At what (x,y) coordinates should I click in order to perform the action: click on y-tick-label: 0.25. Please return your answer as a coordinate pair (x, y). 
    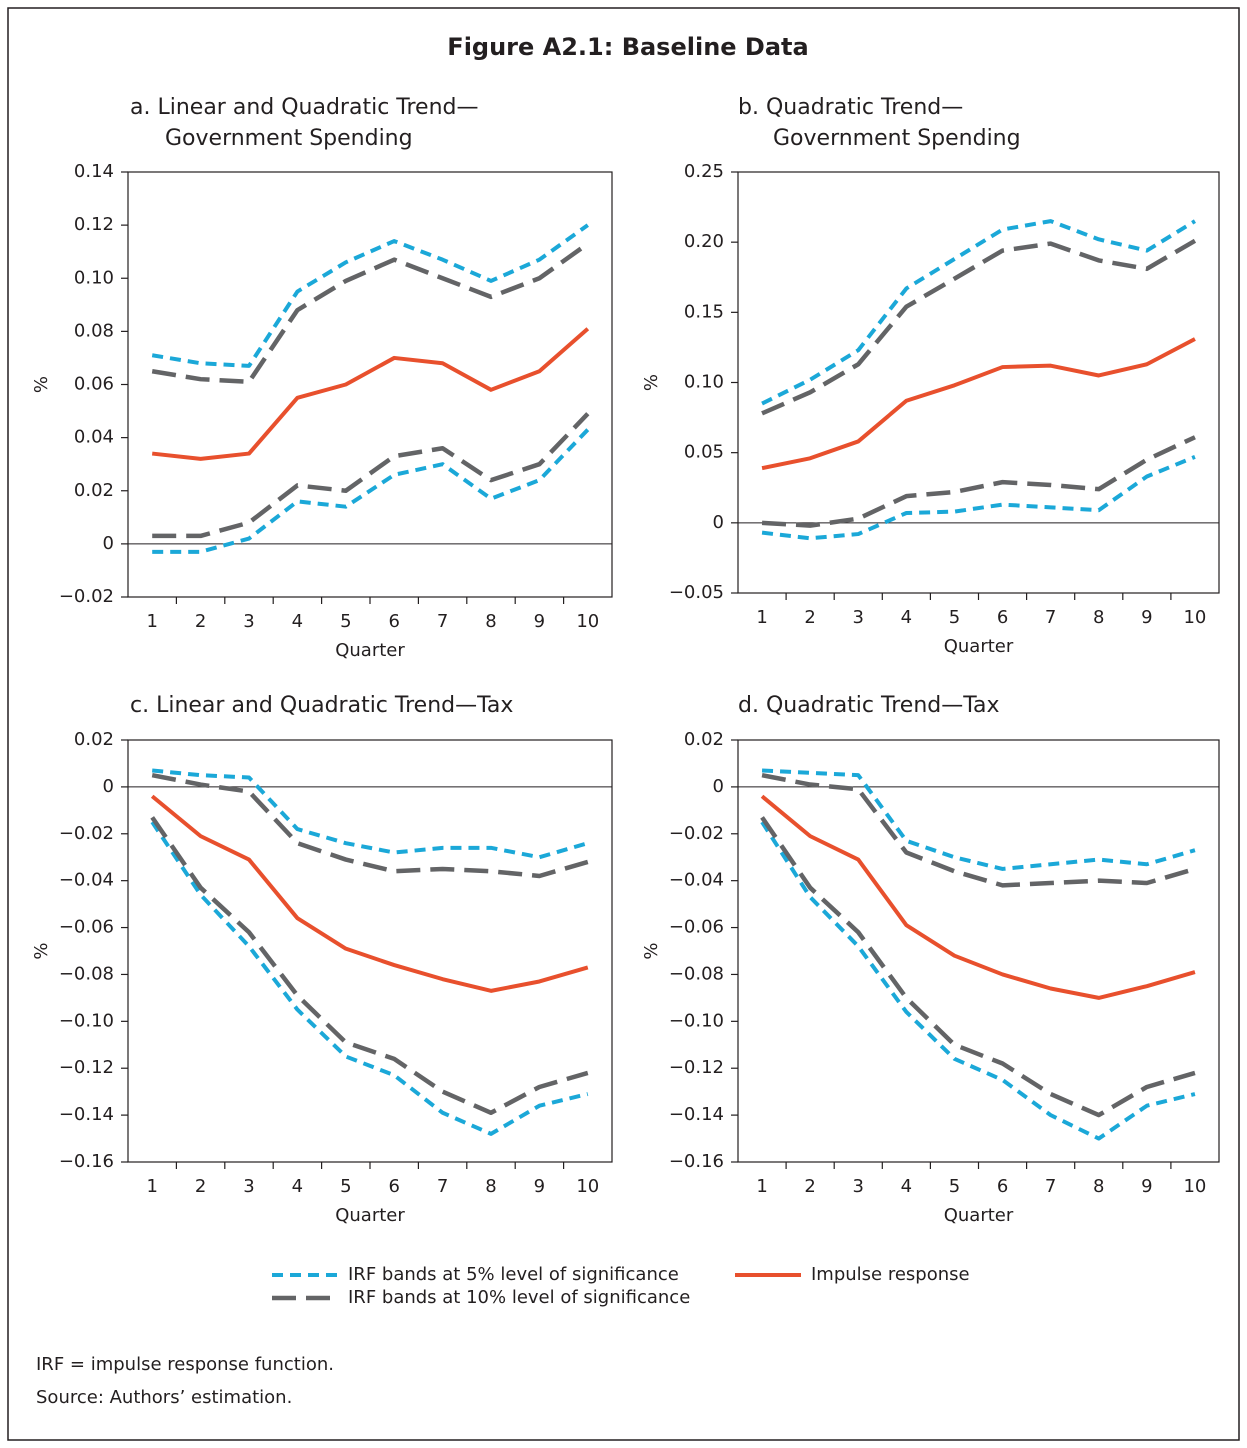
    Looking at the image, I should click on (704, 171).